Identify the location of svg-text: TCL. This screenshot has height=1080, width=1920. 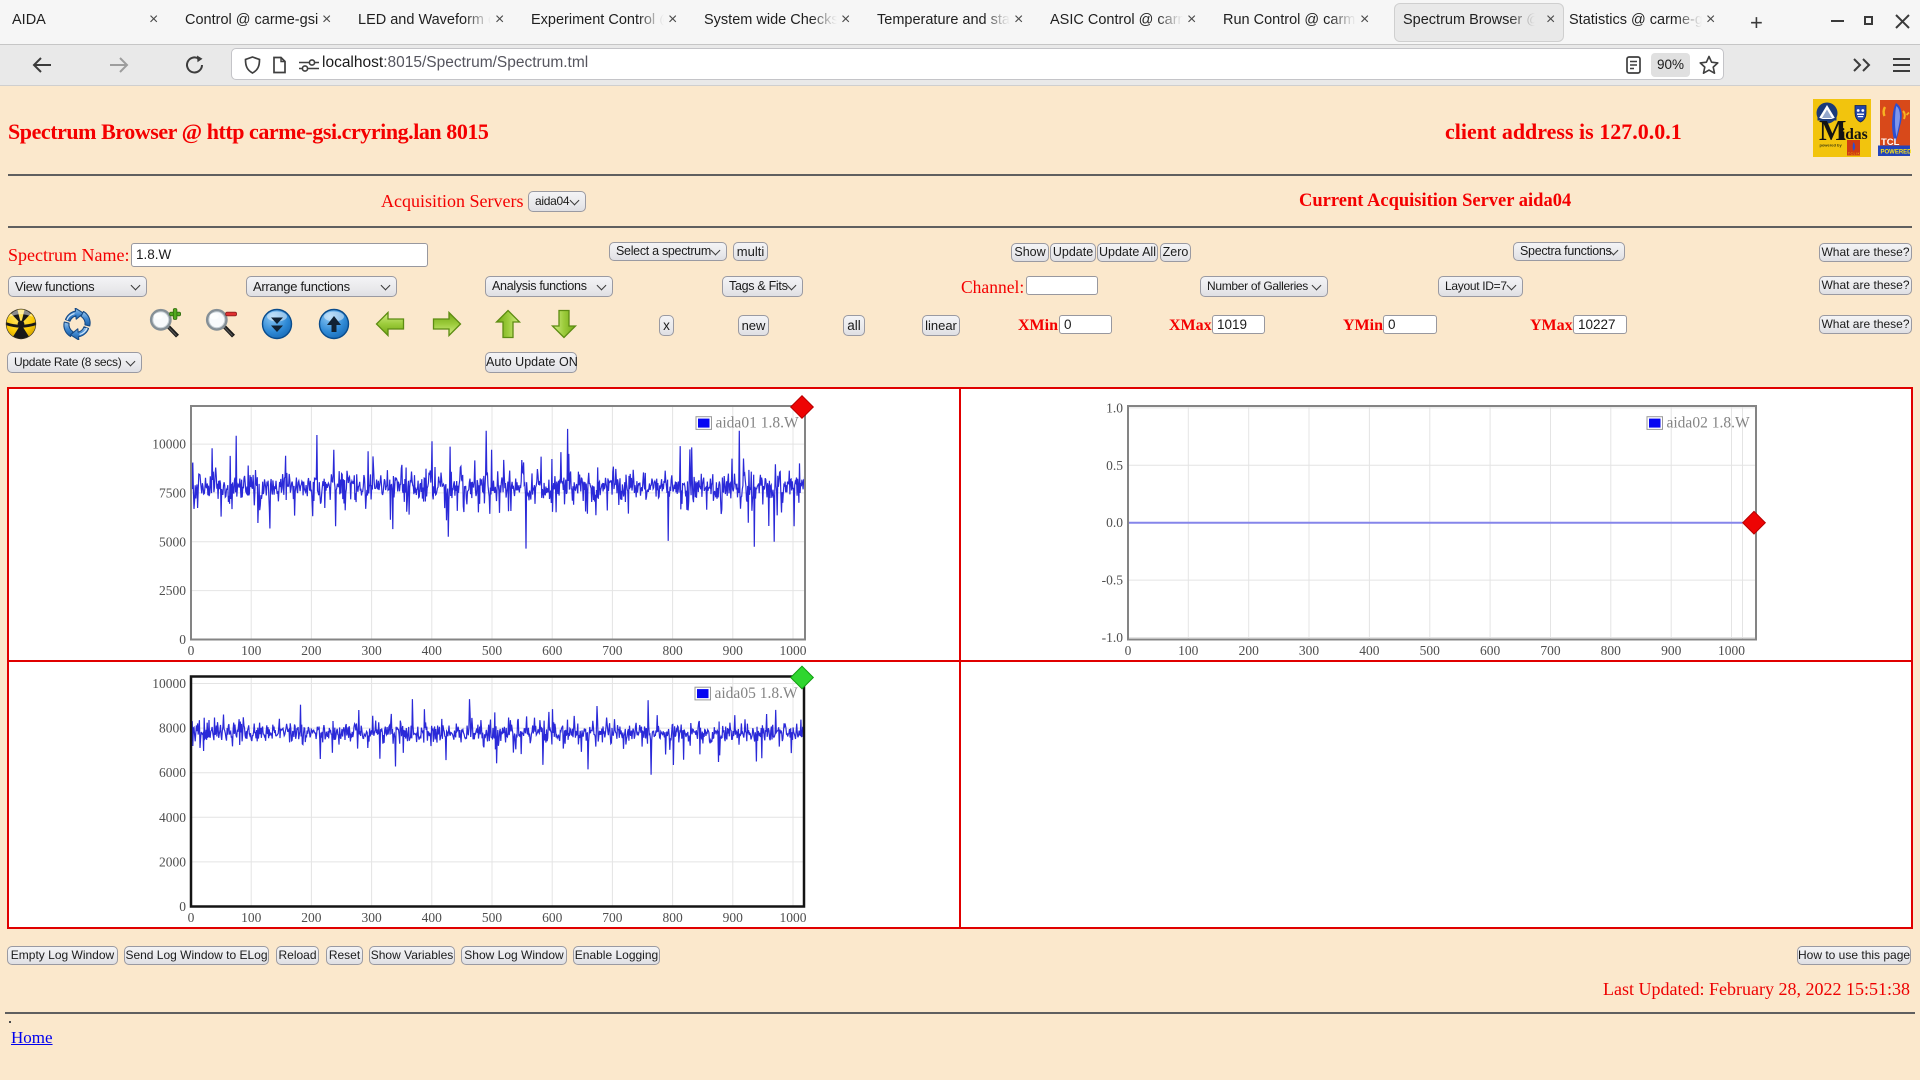
(1890, 142).